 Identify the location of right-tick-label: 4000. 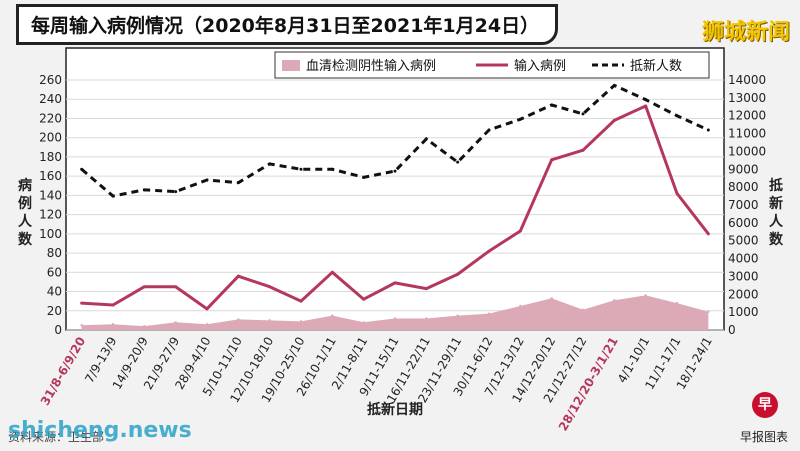
(743, 259).